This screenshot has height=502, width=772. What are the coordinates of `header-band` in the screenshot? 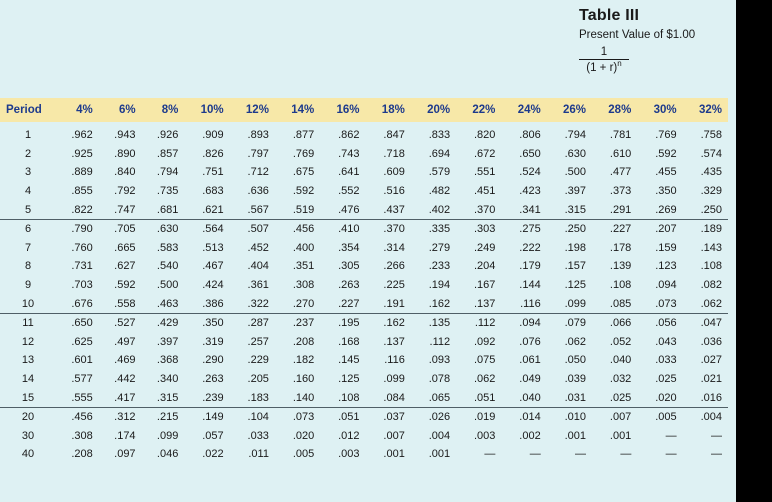 It's located at (364, 110).